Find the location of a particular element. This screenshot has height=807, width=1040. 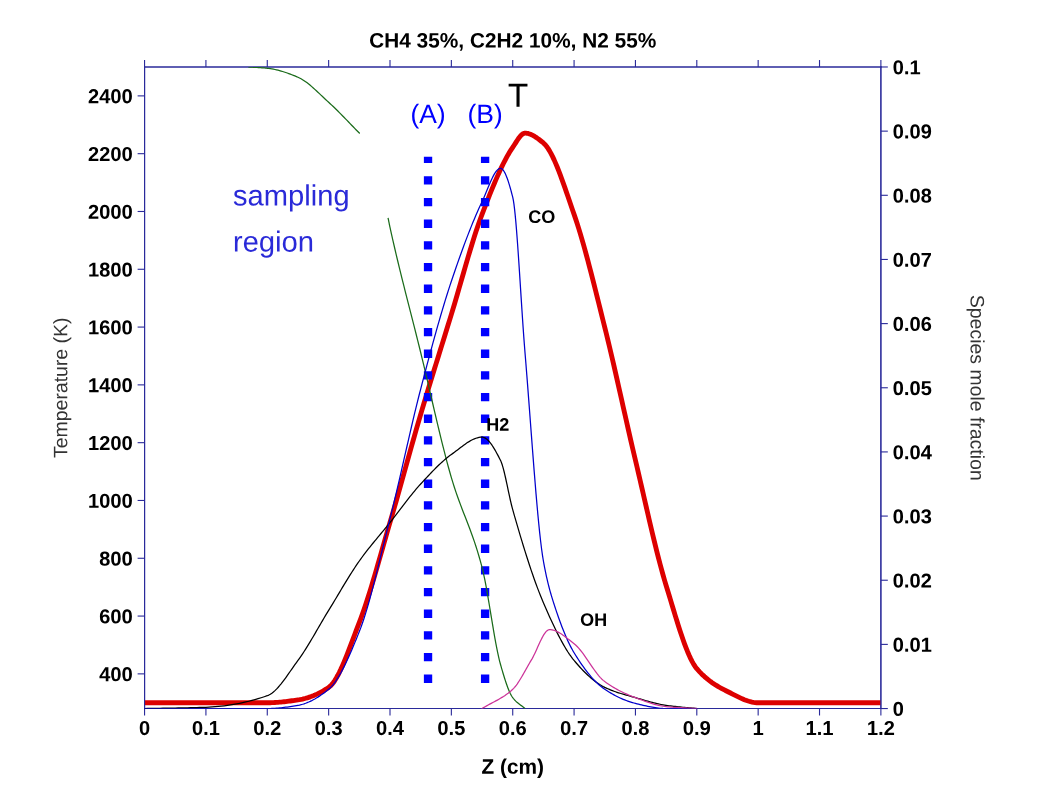

x-tick-label: 0.5 is located at coordinates (451, 728).